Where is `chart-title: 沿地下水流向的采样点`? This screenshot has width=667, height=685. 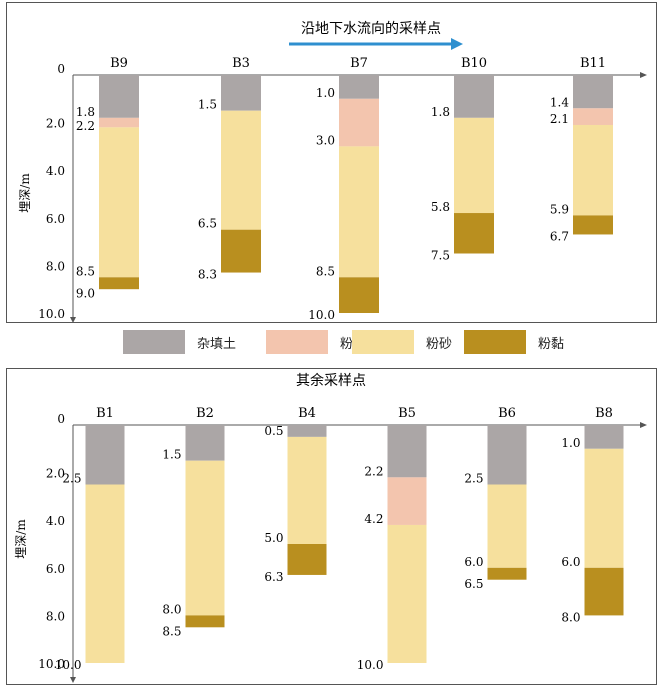
chart-title: 沿地下水流向的采样点 is located at coordinates (371, 29).